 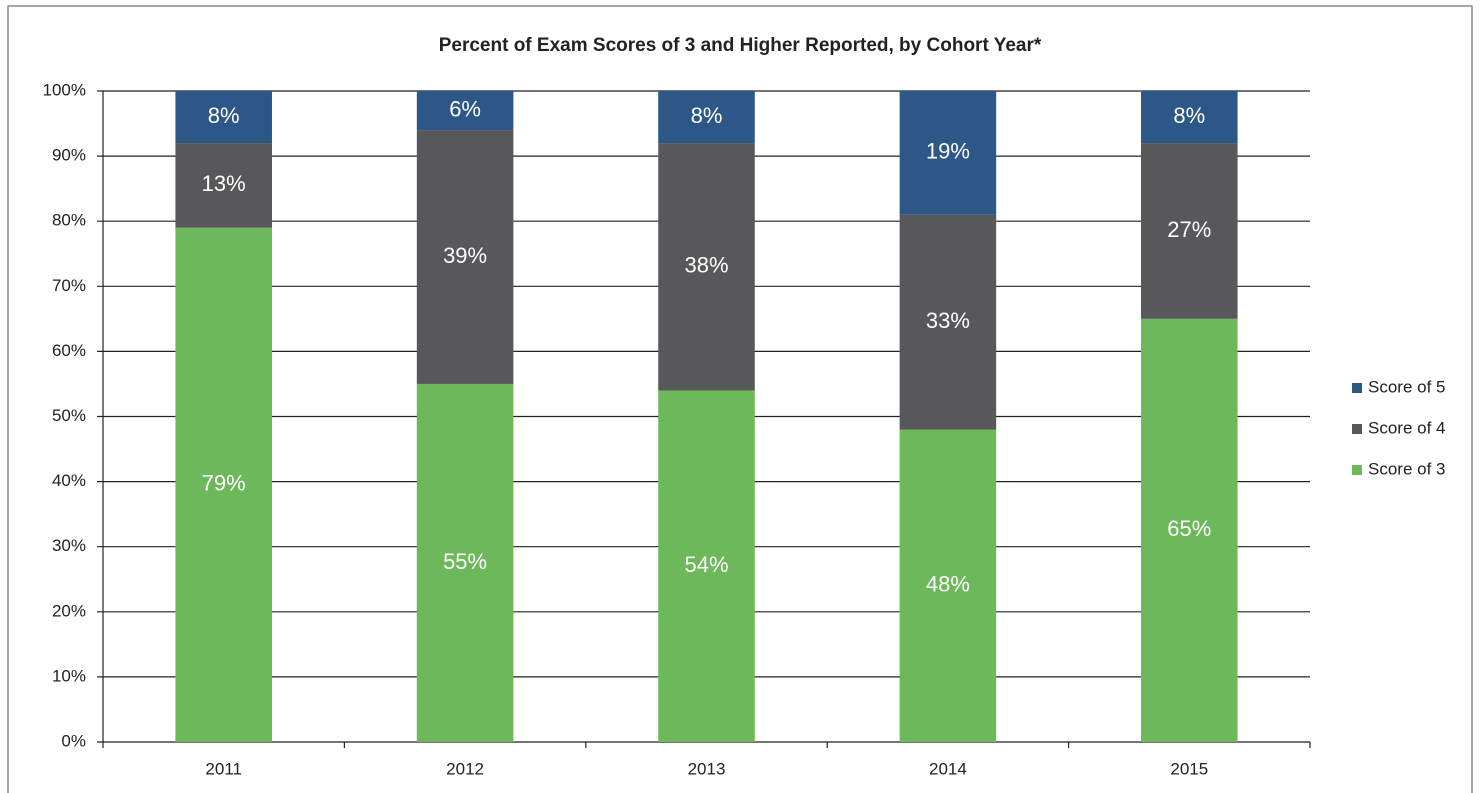 What do you see at coordinates (69, 610) in the screenshot?
I see `y-tick-label: 20%` at bounding box center [69, 610].